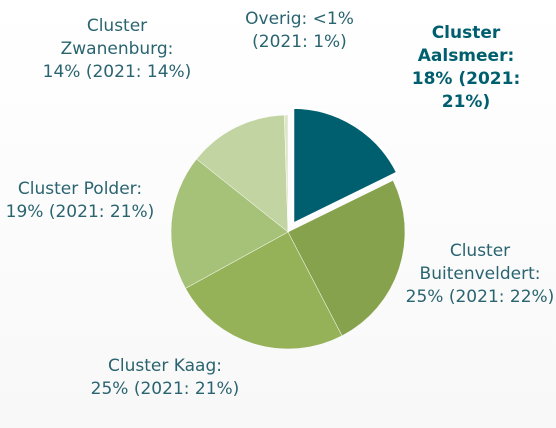  What do you see at coordinates (480, 274) in the screenshot?
I see `slice-label: Cluster Buitenveldert: 25% (2021: 22%)` at bounding box center [480, 274].